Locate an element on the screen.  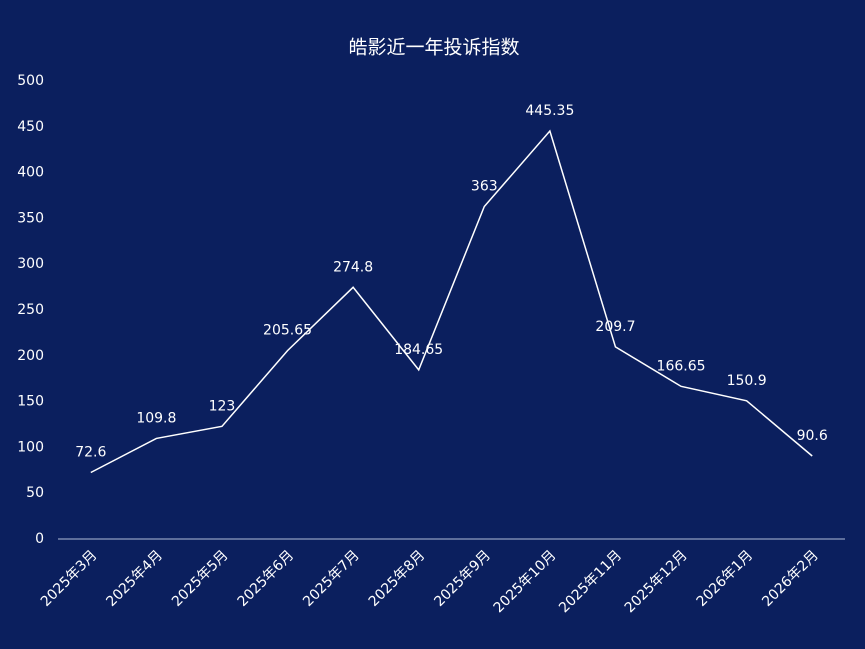
data-label: 166.65 is located at coordinates (681, 366).